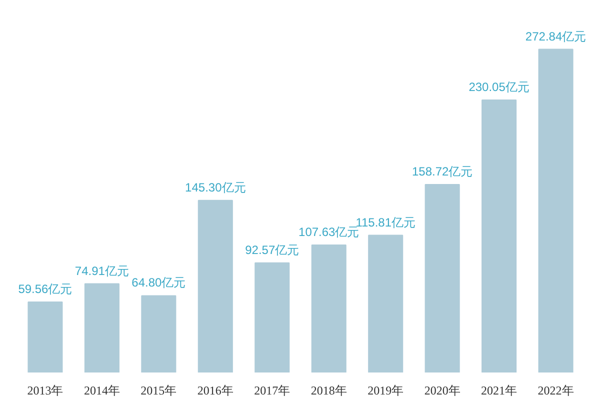 Image resolution: width=608 pixels, height=407 pixels. Describe the element at coordinates (328, 391) in the screenshot. I see `x-tick-label: 2018年` at that location.